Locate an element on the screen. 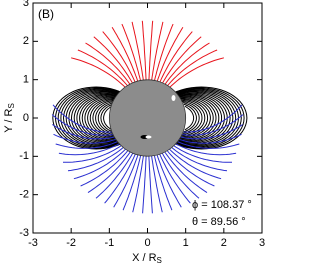 The image size is (320, 266). panel-label: (B) is located at coordinates (46, 14).